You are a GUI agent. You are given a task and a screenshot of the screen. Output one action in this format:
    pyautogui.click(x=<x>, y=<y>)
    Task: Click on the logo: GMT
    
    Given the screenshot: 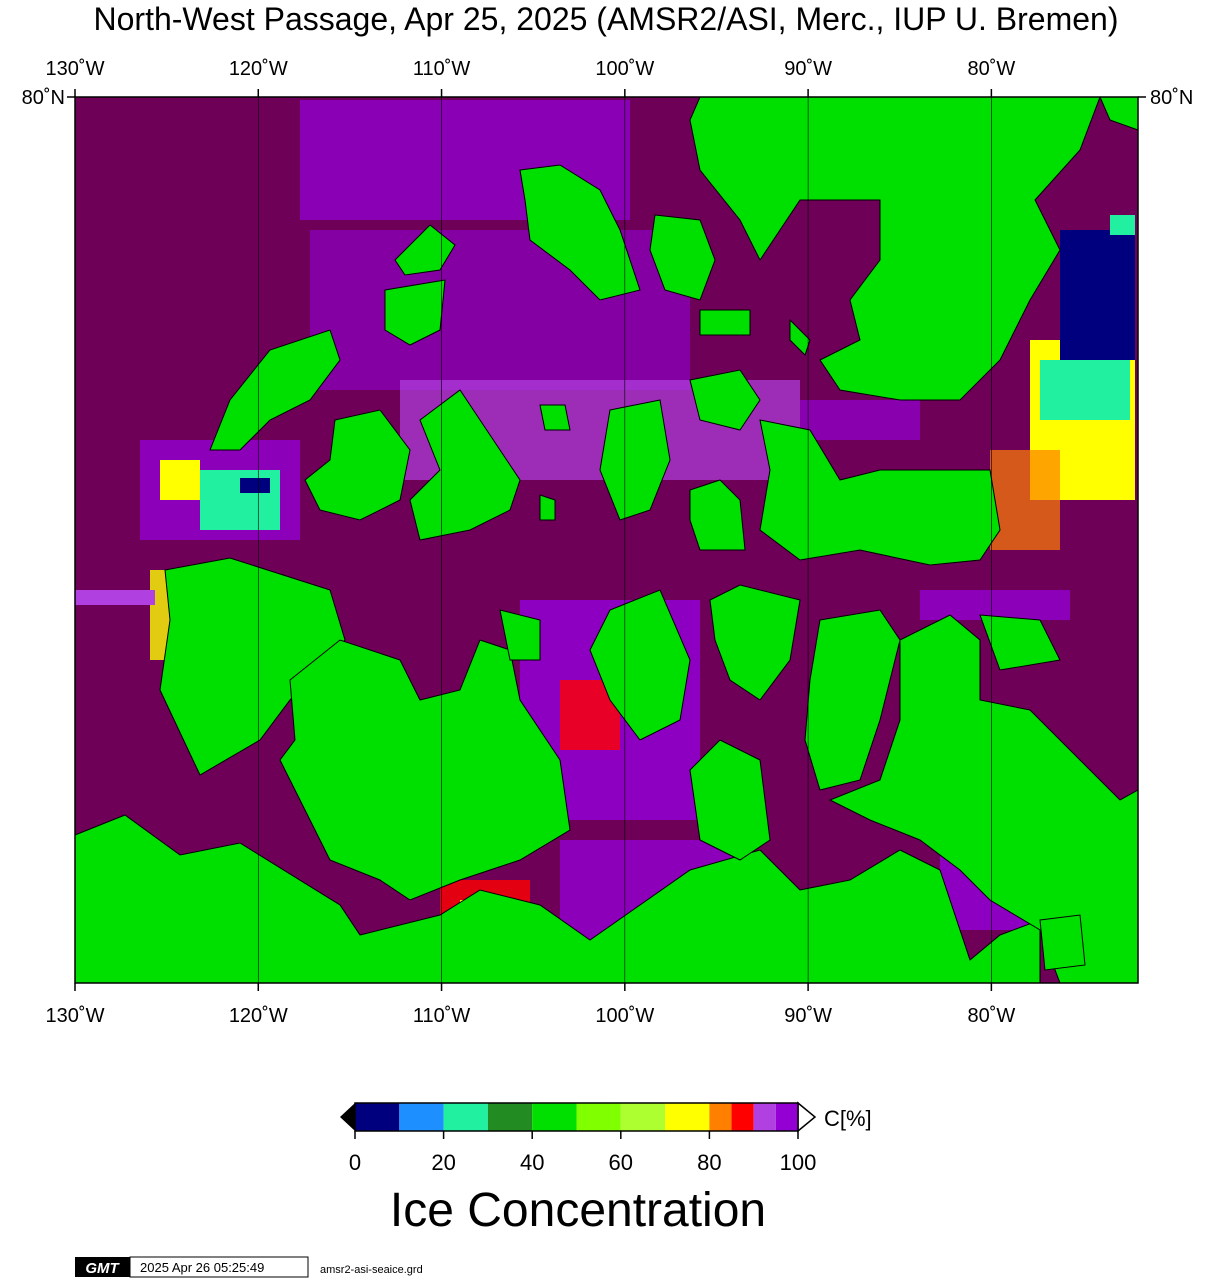 What is the action you would take?
    pyautogui.click(x=102, y=1268)
    